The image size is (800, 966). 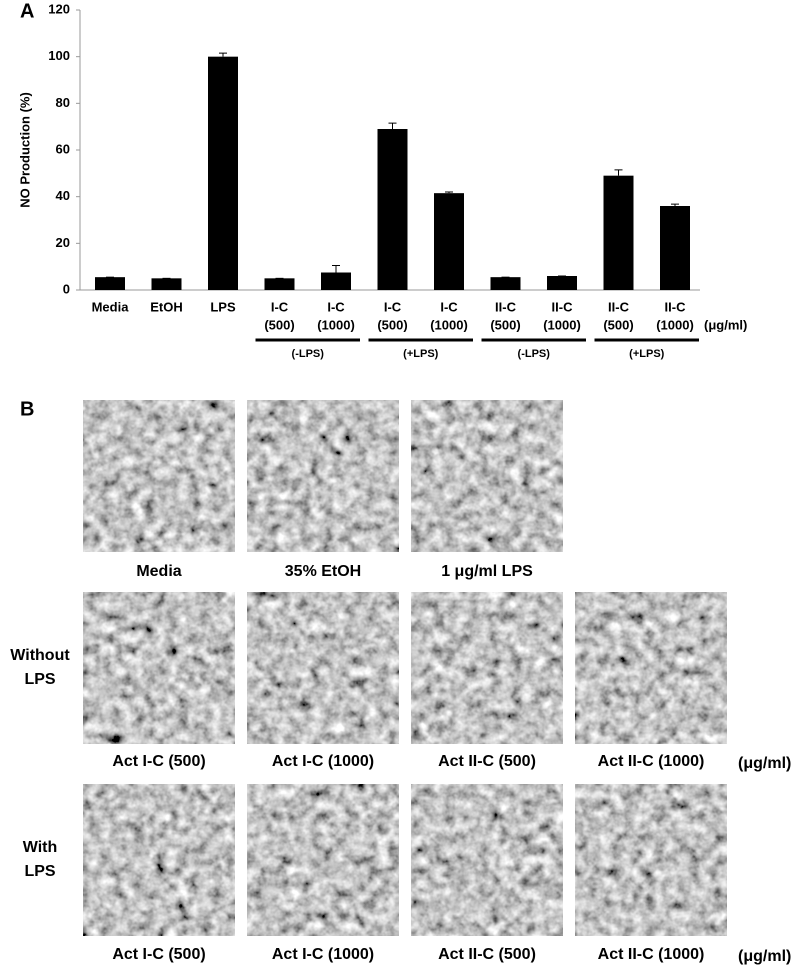 What do you see at coordinates (59, 8) in the screenshot?
I see `y-tick-label: 120` at bounding box center [59, 8].